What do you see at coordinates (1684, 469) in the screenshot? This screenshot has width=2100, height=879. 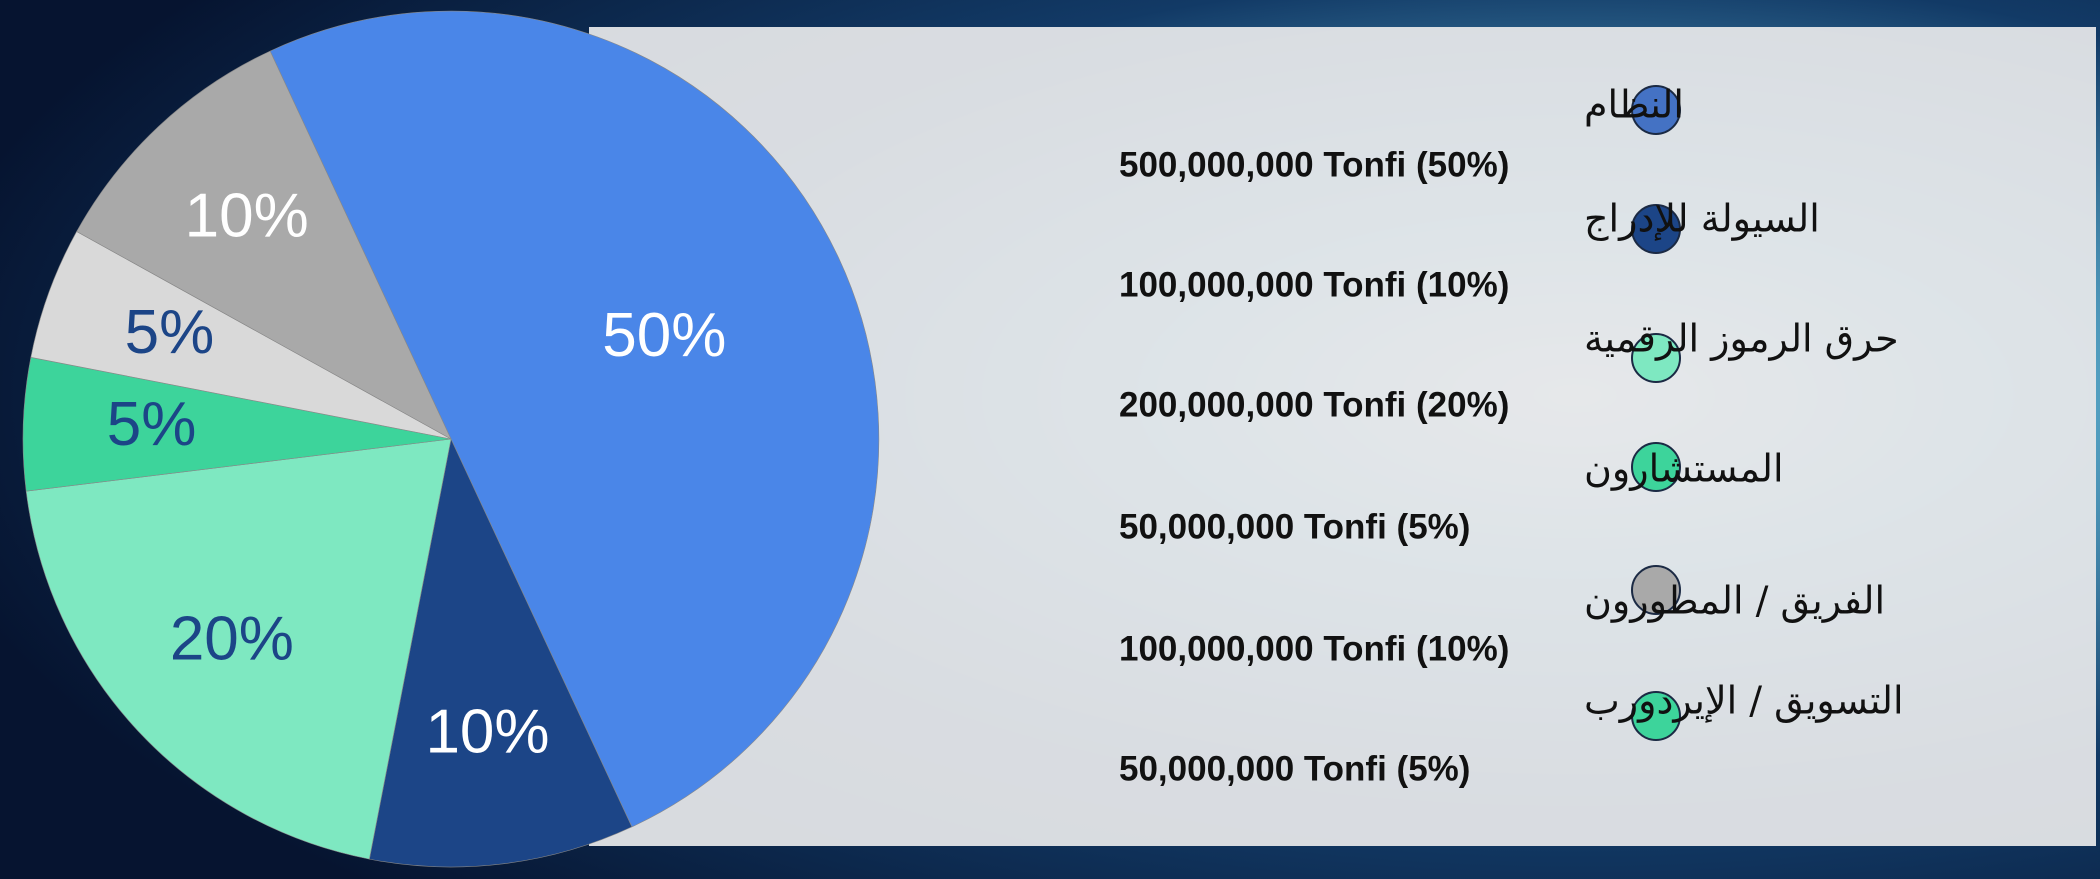 I see `legend-name: المستشارون` at bounding box center [1684, 469].